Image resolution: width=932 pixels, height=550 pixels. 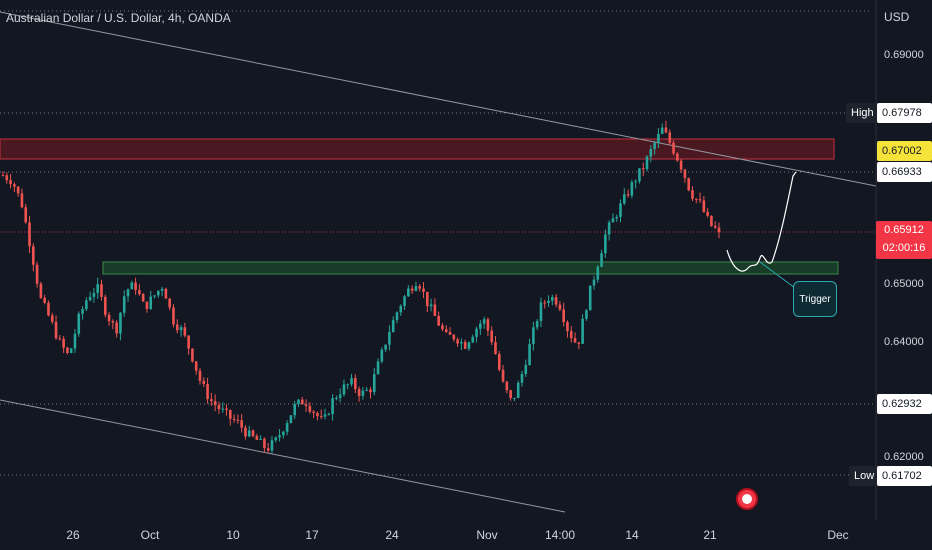 What do you see at coordinates (904, 113) in the screenshot?
I see `high-value-tag: 0.67978` at bounding box center [904, 113].